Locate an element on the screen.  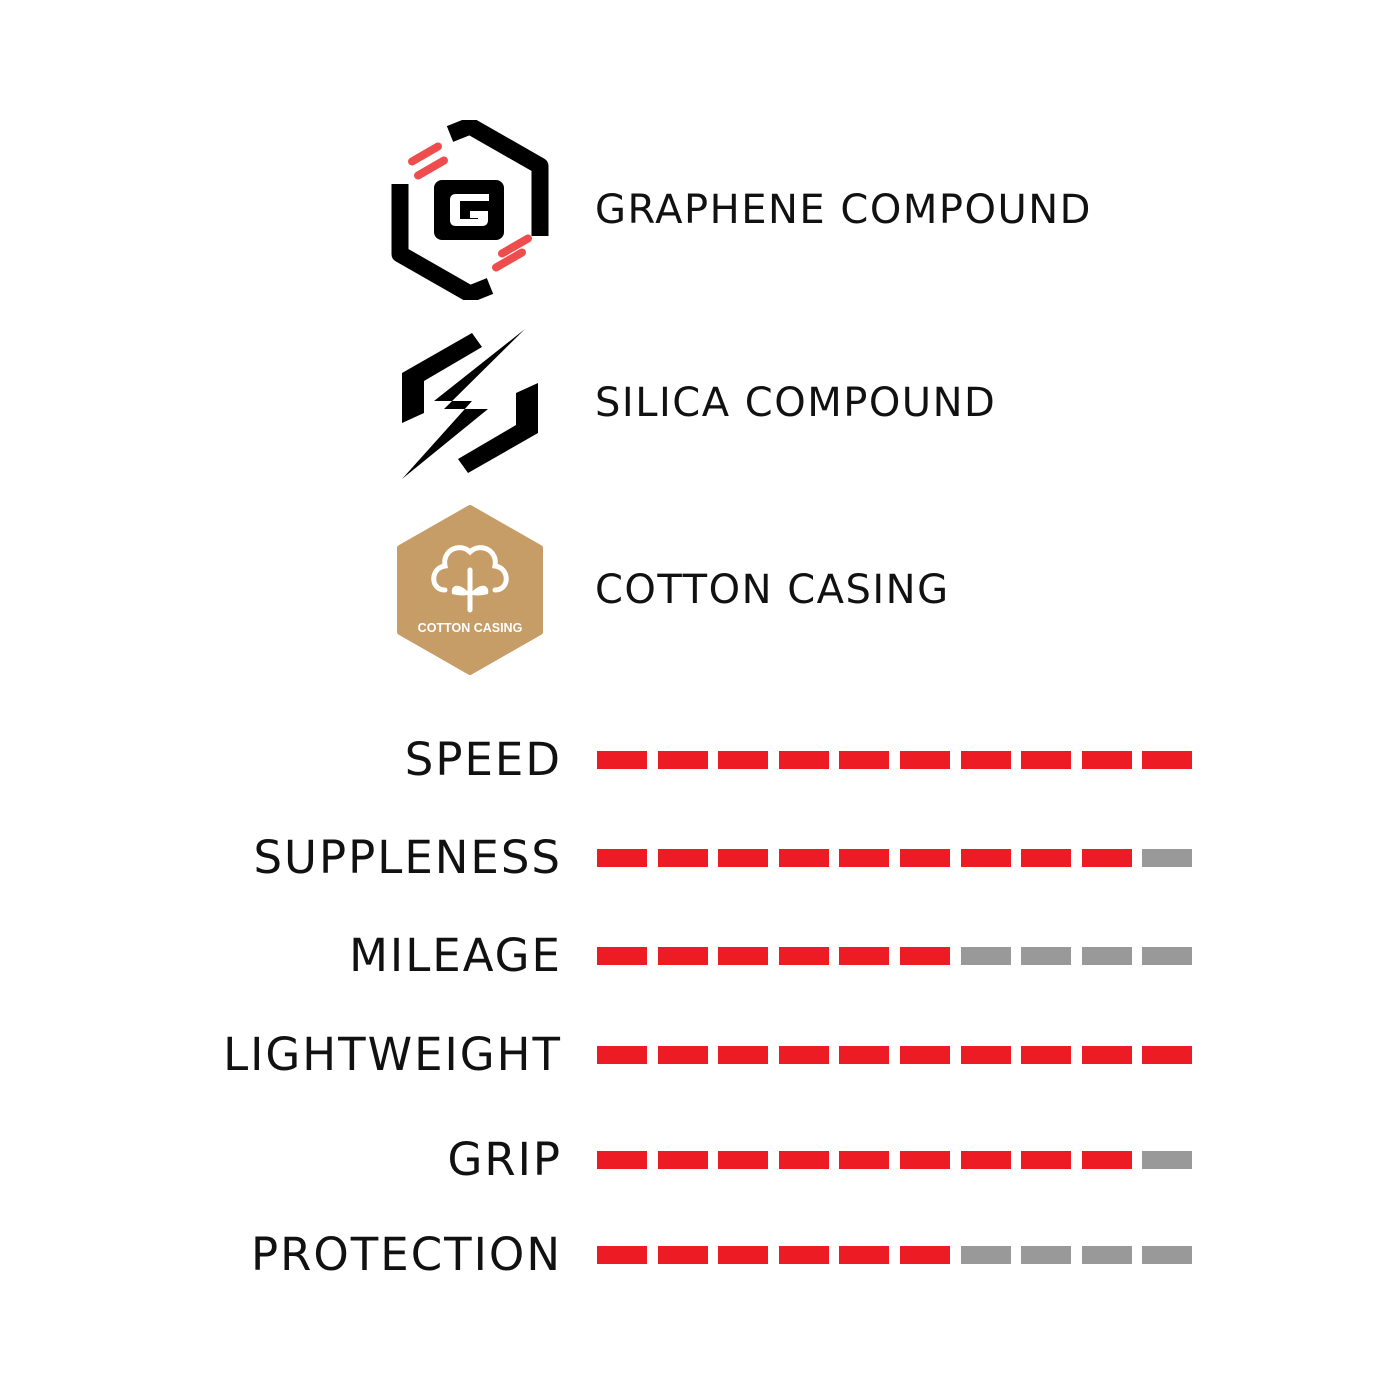
rating-row-speed: SPEED is located at coordinates (700, 760).